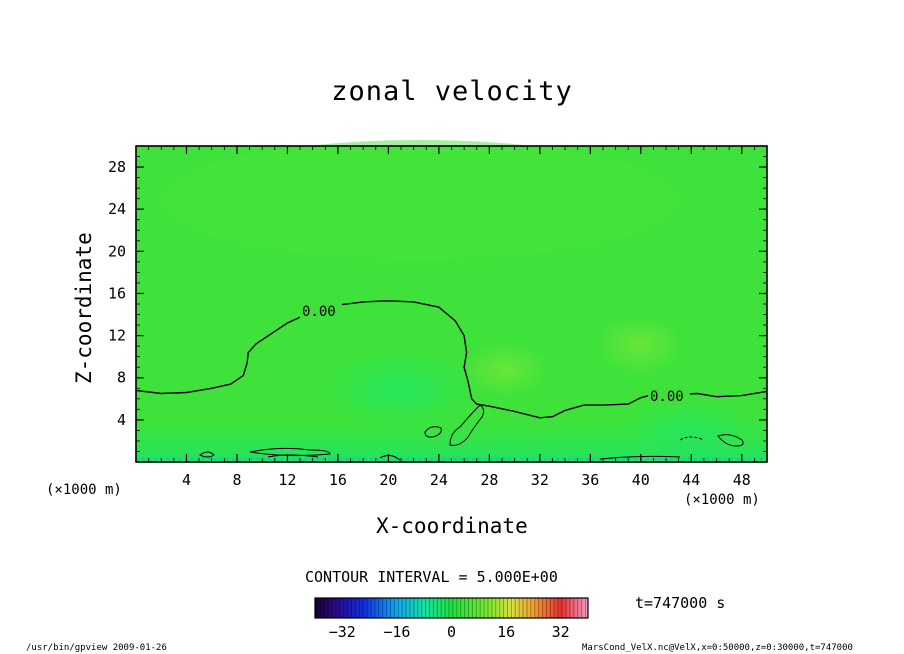 Image resolution: width=904 pixels, height=654 pixels. What do you see at coordinates (742, 480) in the screenshot?
I see `x-tick-label: 48` at bounding box center [742, 480].